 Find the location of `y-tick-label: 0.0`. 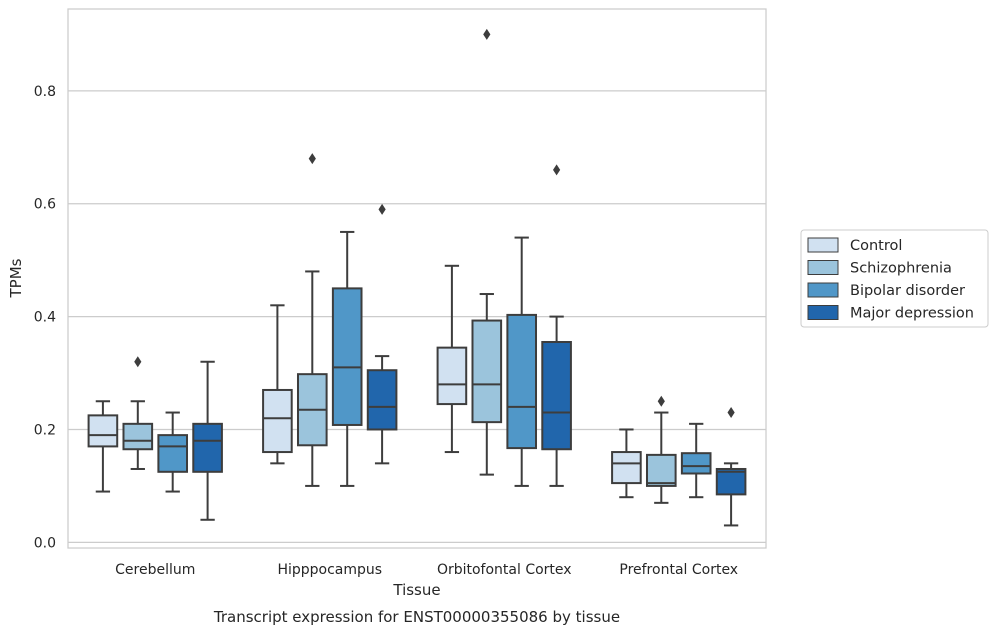

y-tick-label: 0.0 is located at coordinates (45, 543).